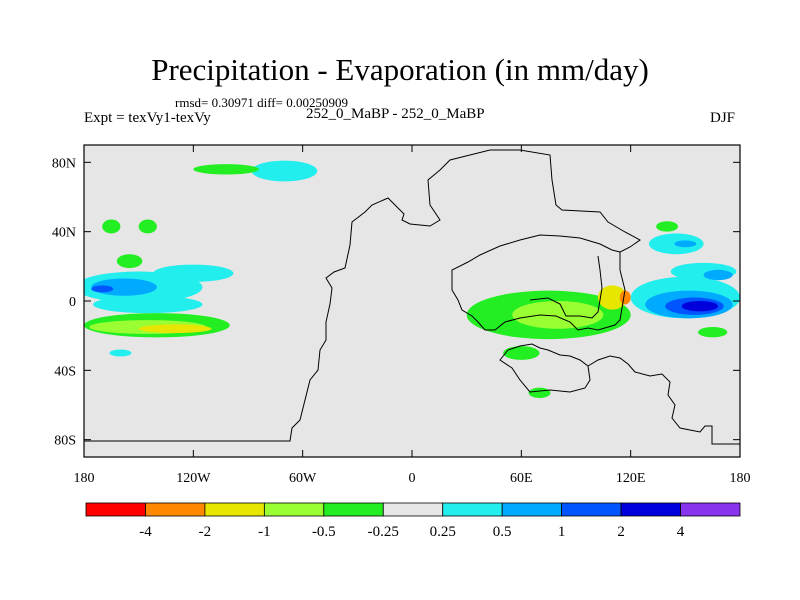  What do you see at coordinates (502, 532) in the screenshot?
I see `colorbar-label: 0.5` at bounding box center [502, 532].